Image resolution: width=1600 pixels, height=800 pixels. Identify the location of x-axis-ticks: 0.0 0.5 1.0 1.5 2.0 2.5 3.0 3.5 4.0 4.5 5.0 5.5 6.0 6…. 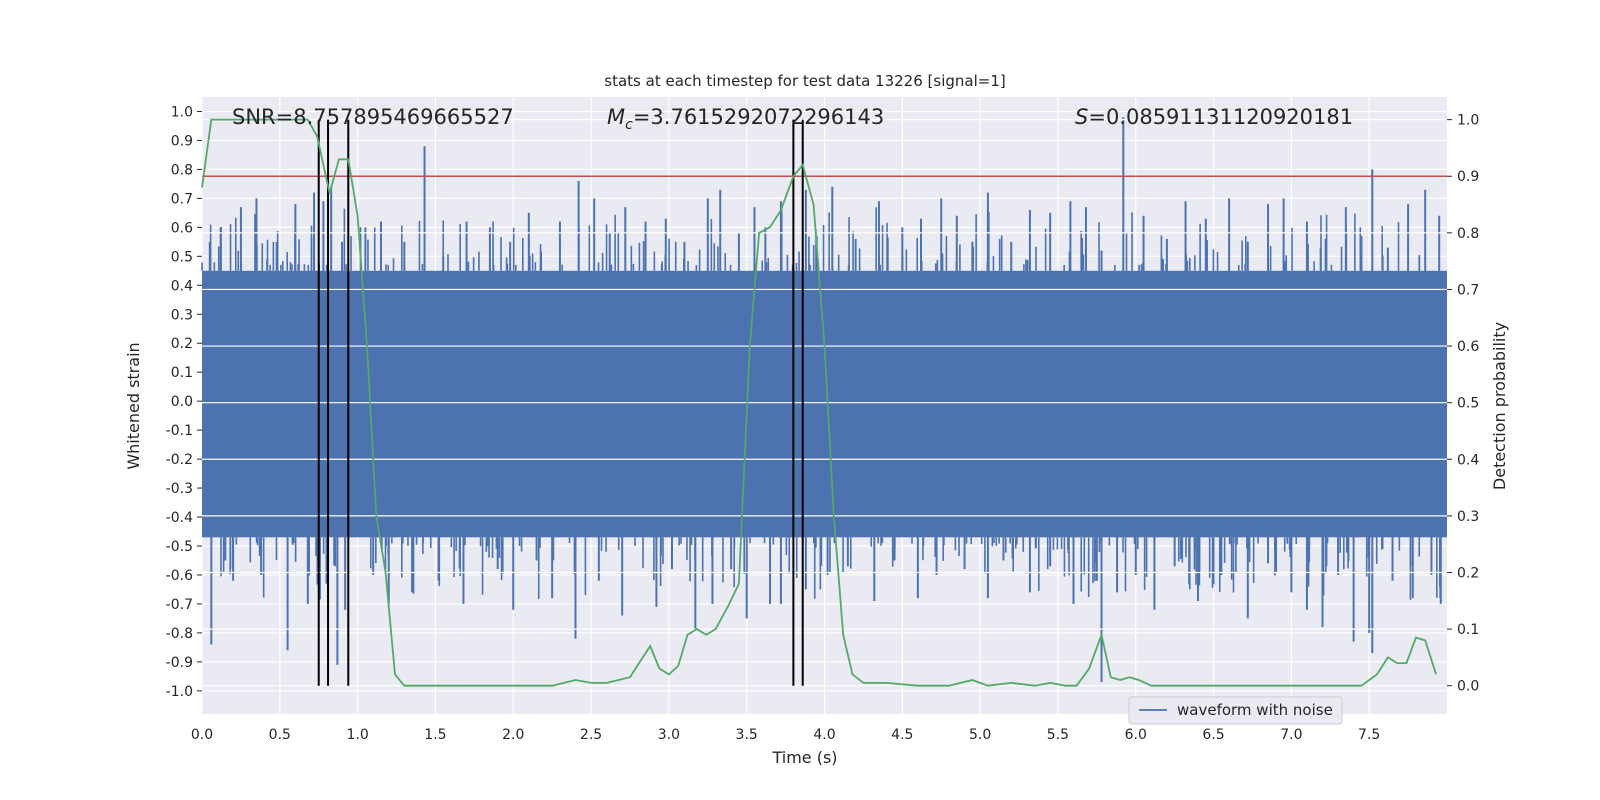
(785, 735).